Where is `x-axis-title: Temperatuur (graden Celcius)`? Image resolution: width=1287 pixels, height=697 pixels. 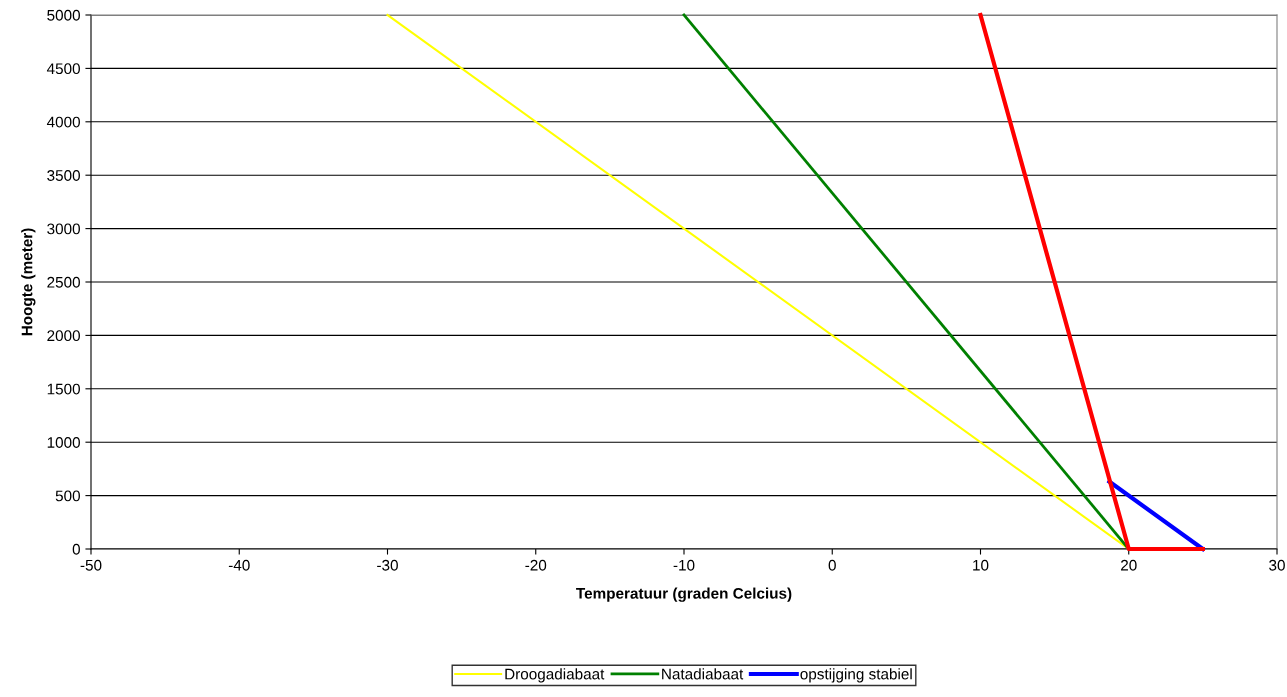 x-axis-title: Temperatuur (graden Celcius) is located at coordinates (684, 594).